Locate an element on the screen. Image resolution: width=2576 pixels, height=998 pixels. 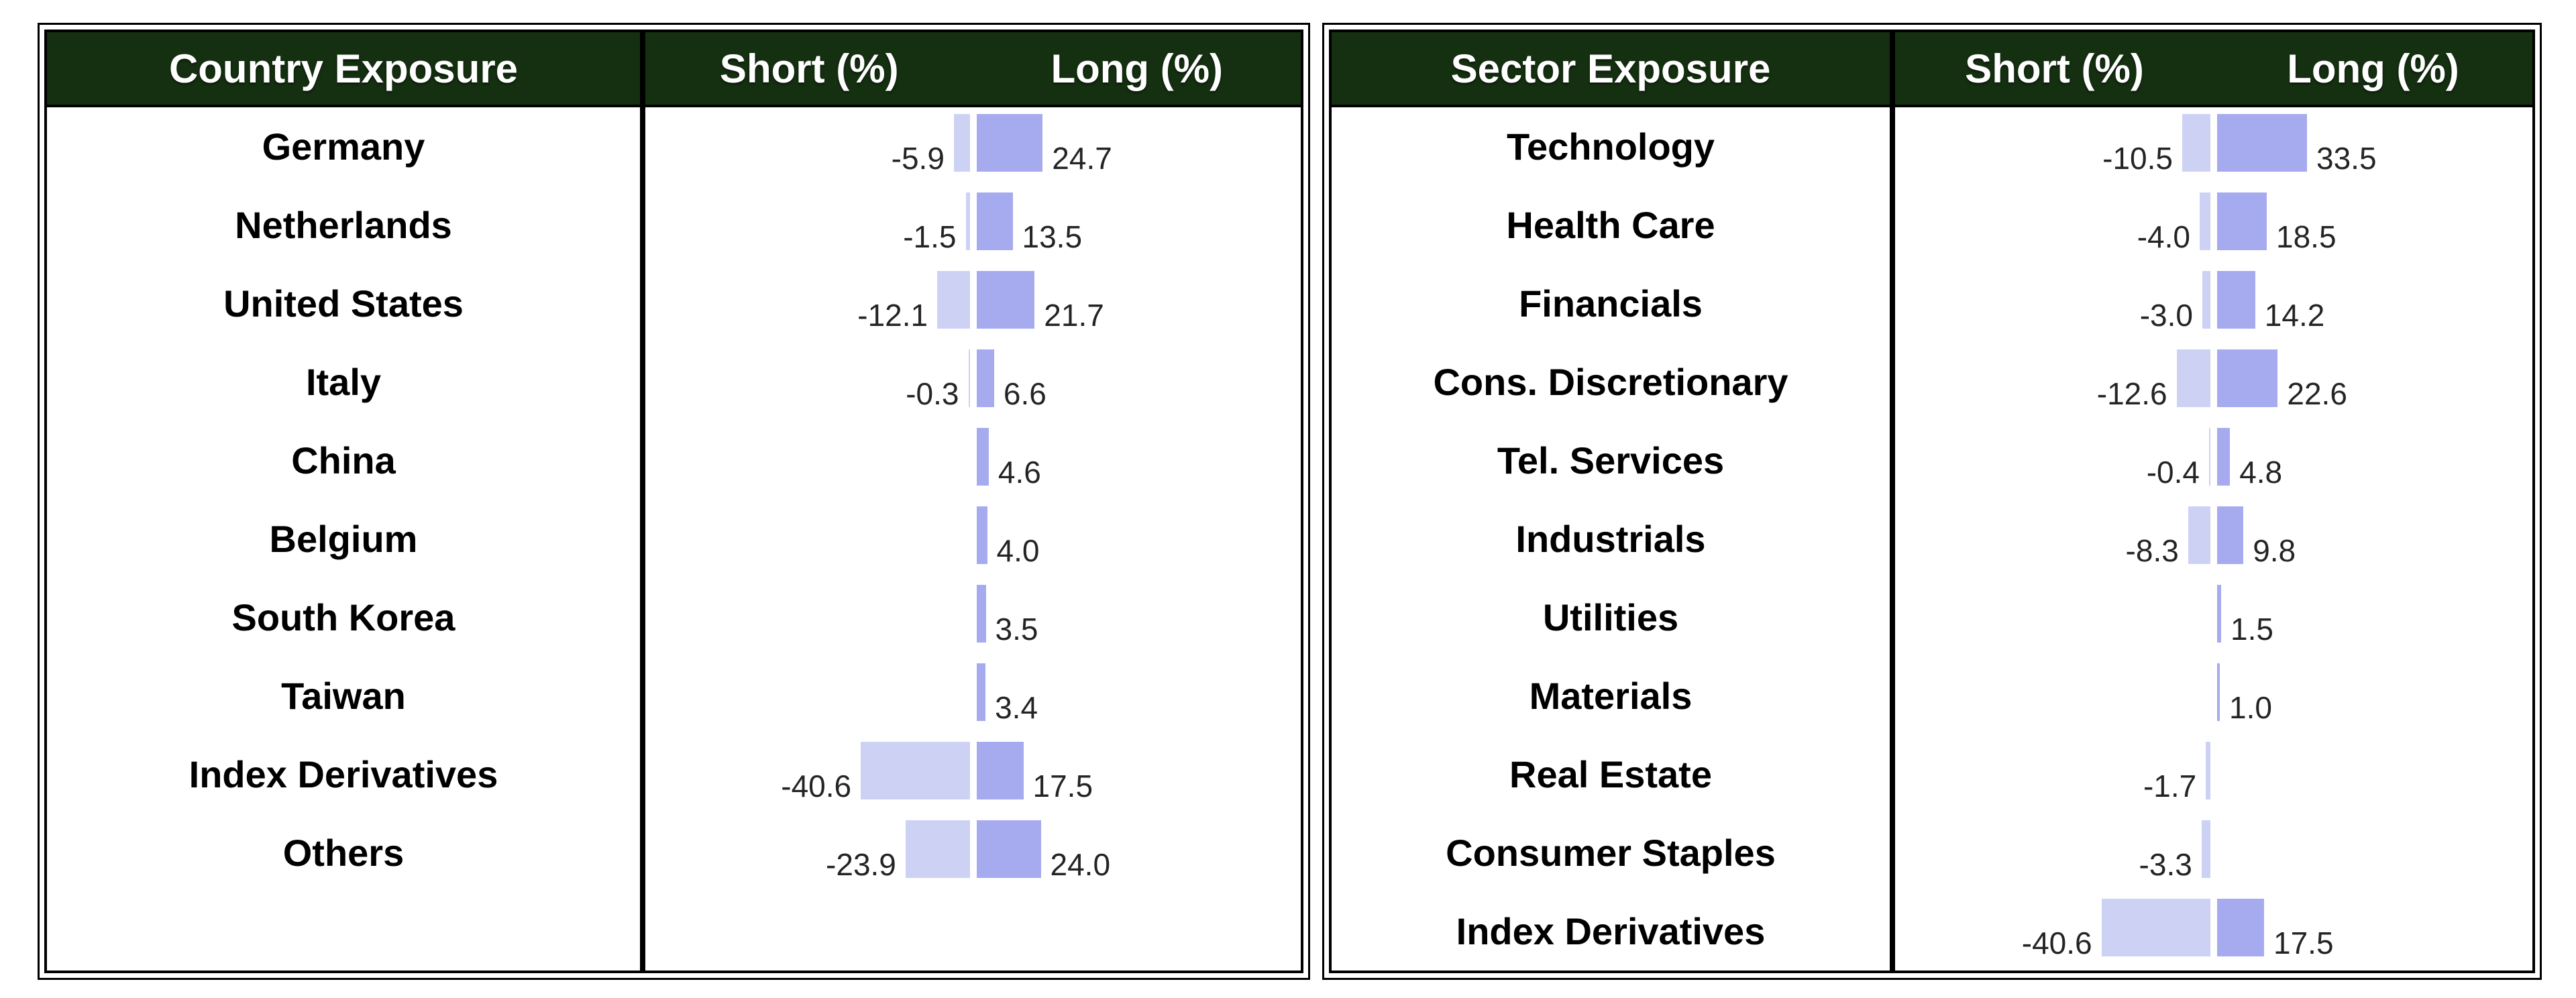
bar-row is located at coordinates (973, 931).